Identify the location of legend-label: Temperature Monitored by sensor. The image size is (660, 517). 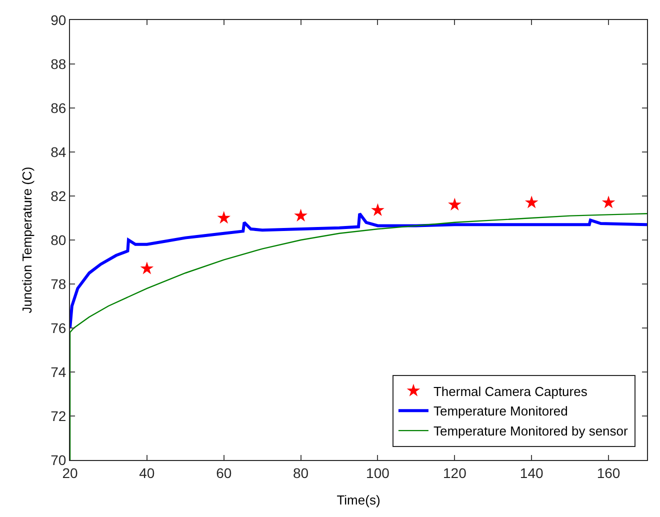
(530, 431).